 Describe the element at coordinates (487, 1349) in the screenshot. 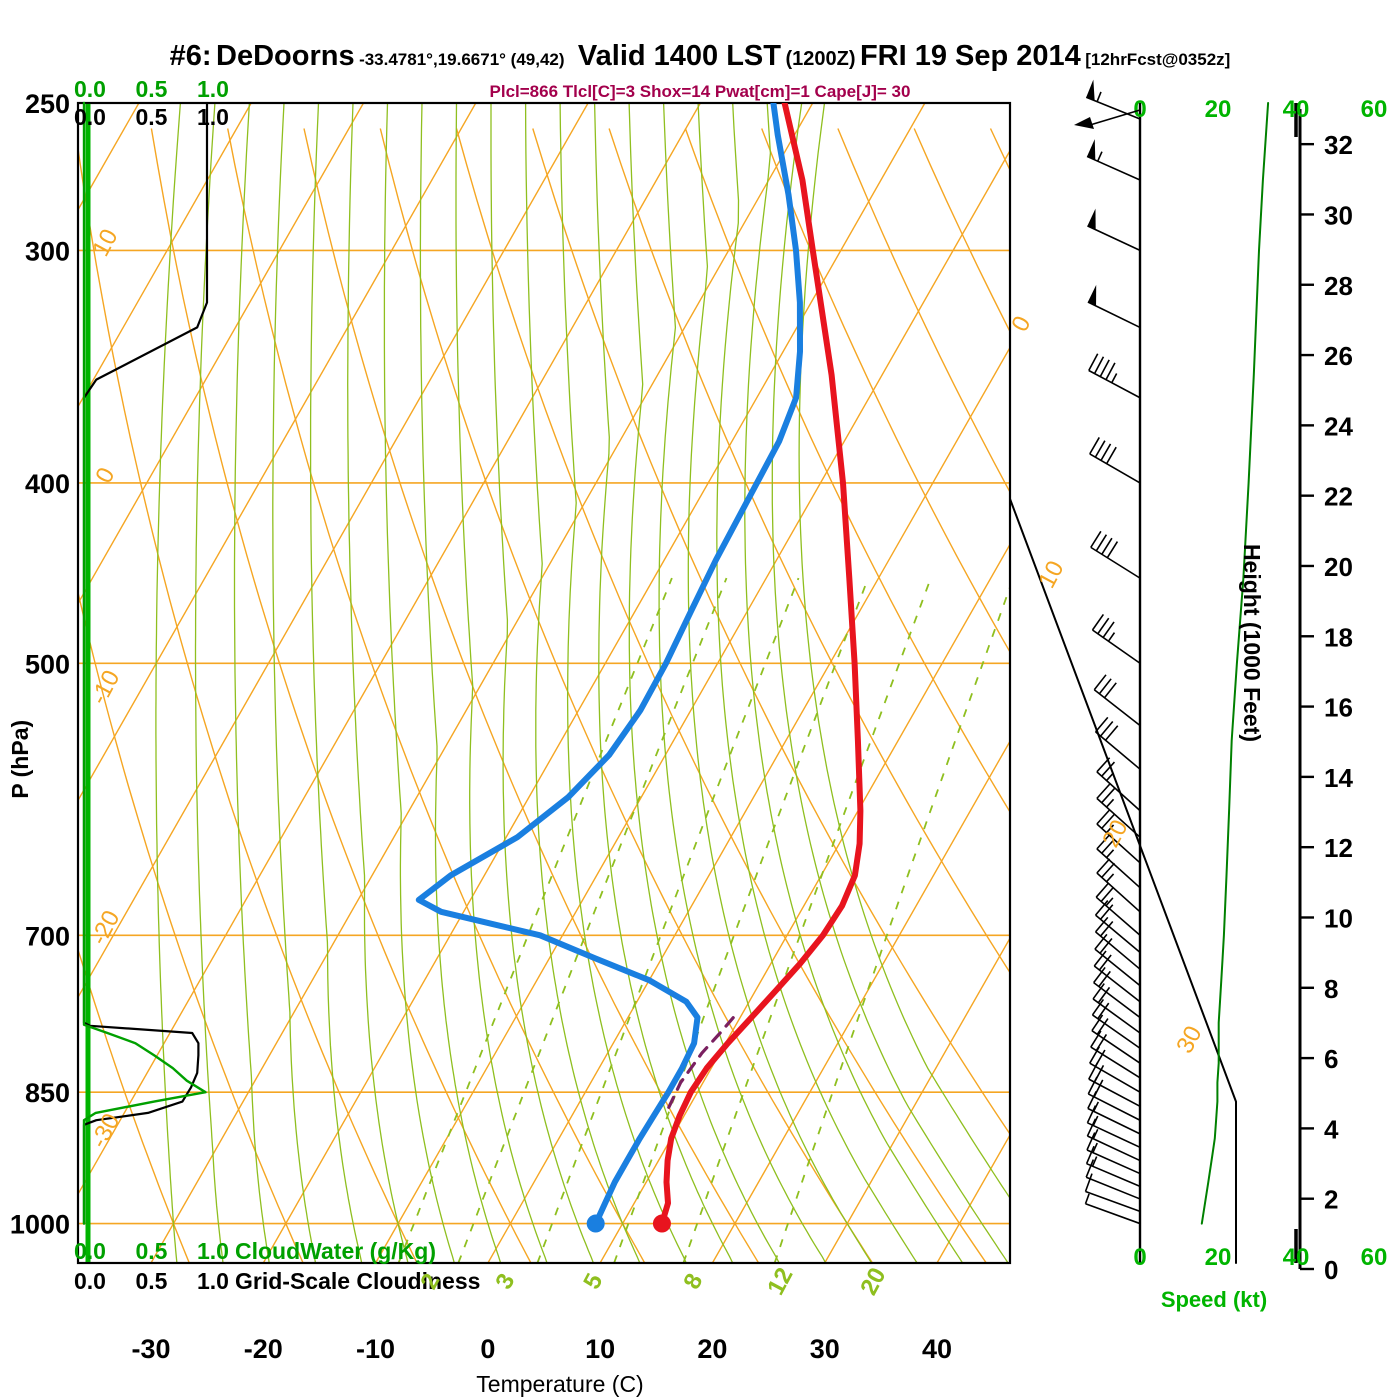

I see `temperature-tick-0: 0` at that location.